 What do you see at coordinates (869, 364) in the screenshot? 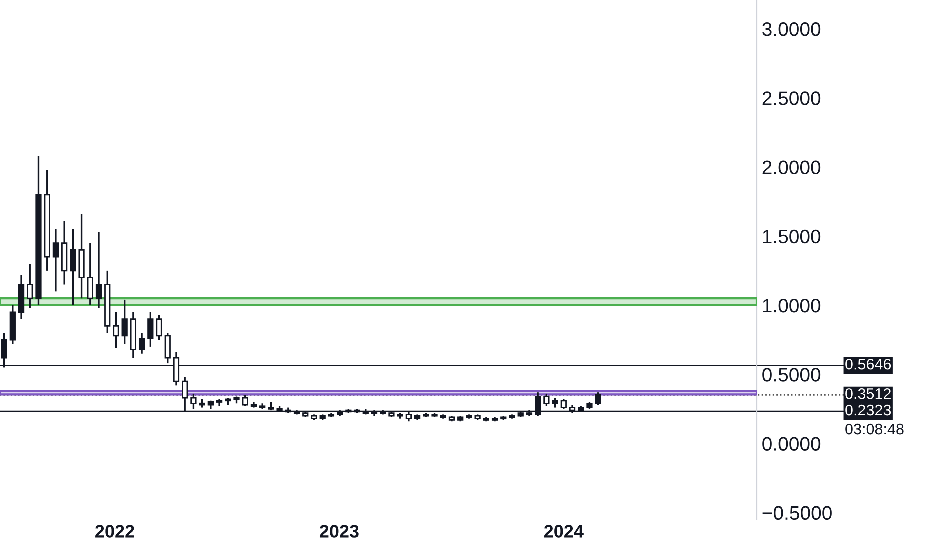
I see `ref-line-label: 0.5646` at bounding box center [869, 364].